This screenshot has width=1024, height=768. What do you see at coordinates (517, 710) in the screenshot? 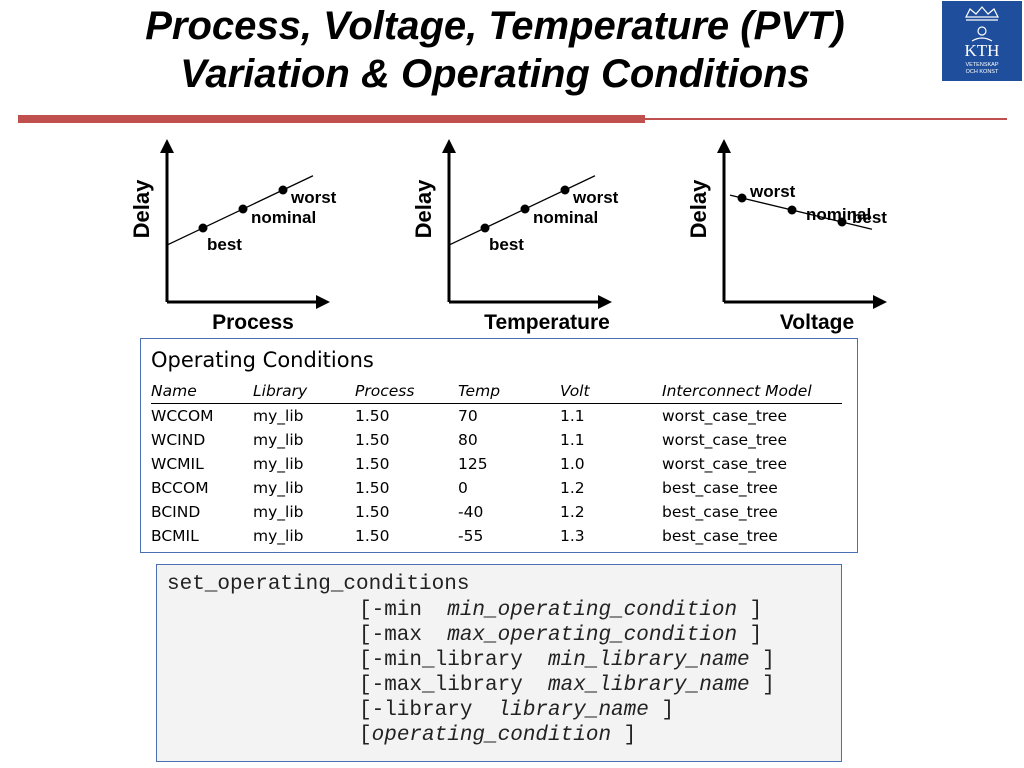
I see `command-option-line: [-library library_name ]` at bounding box center [517, 710].